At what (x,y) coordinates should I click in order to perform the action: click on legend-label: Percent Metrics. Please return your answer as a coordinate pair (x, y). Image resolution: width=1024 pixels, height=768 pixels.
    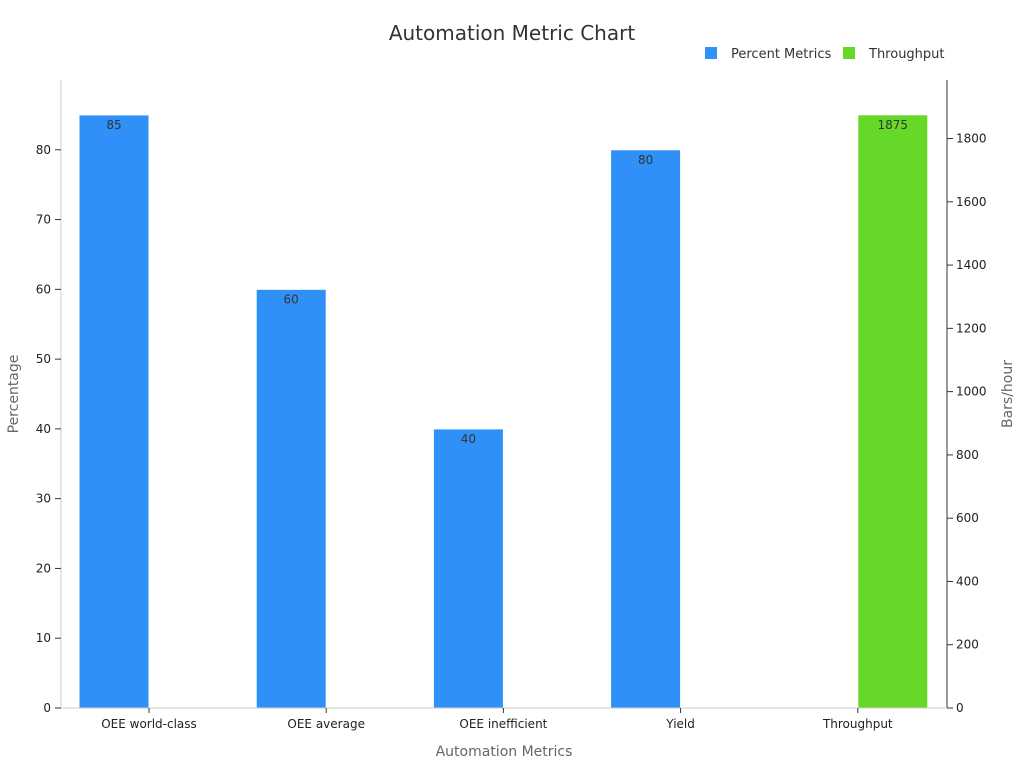
    Looking at the image, I should click on (781, 54).